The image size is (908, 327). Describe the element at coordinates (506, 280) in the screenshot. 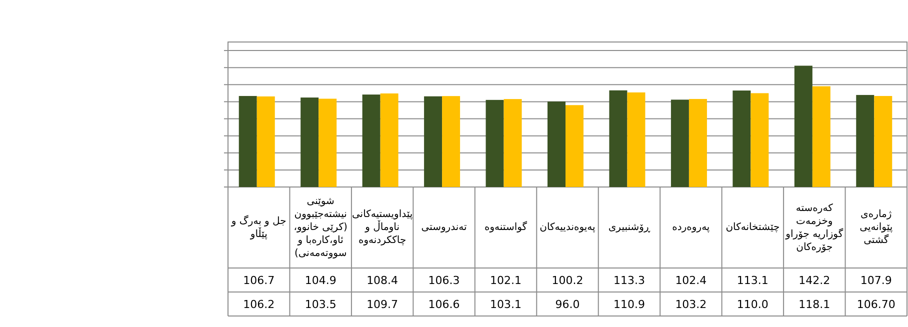

I see `data-label: 102.1` at that location.